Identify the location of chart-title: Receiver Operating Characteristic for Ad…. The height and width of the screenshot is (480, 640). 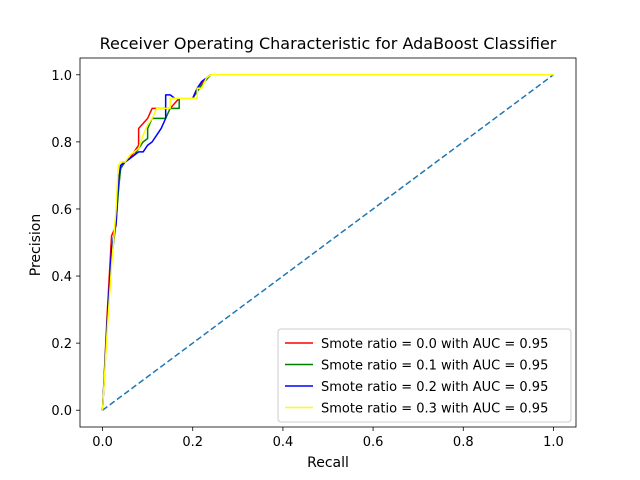
(328, 43).